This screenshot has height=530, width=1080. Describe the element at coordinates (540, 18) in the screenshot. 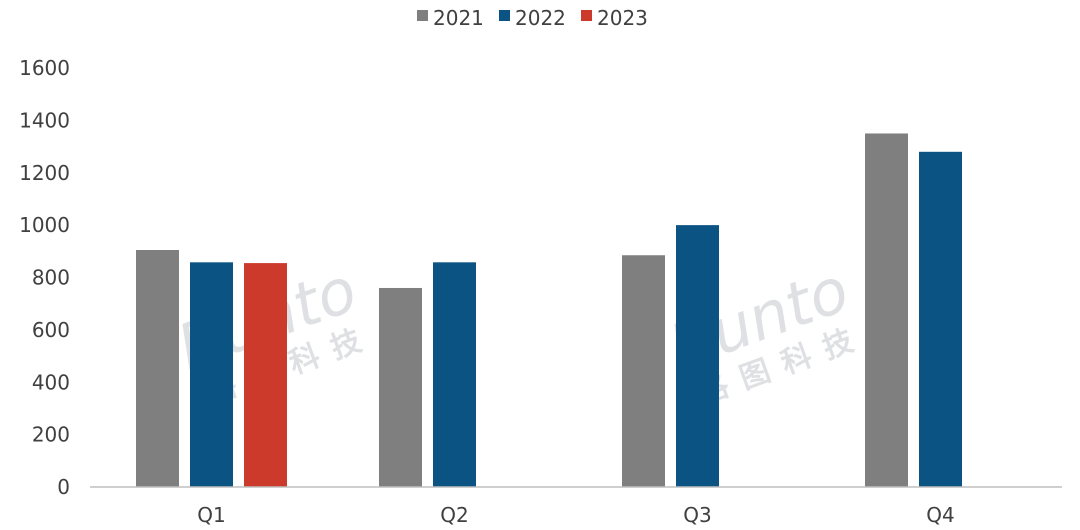

I see `legend-label: 2022` at that location.